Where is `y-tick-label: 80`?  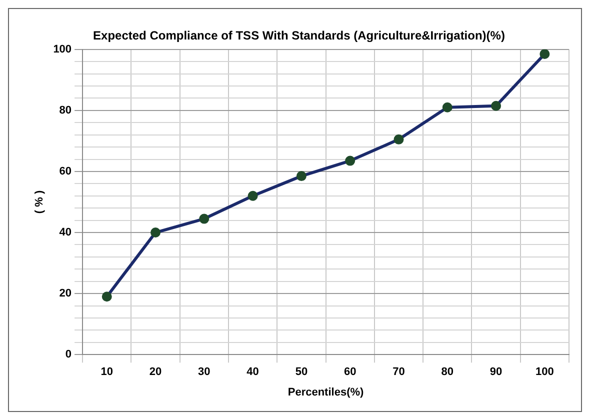 y-tick-label: 80 is located at coordinates (65, 110).